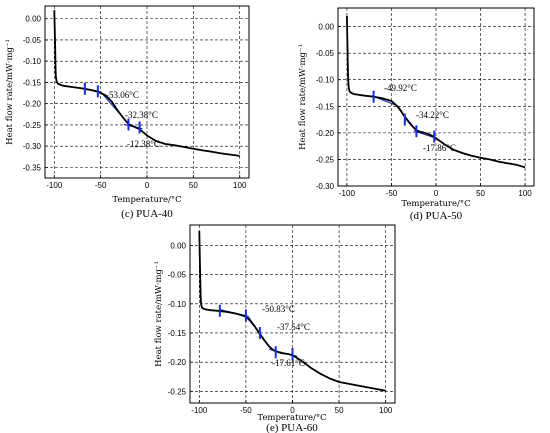 The width and height of the screenshot is (550, 433). What do you see at coordinates (292, 427) in the screenshot?
I see `panel-caption: (e) PUA-60` at bounding box center [292, 427].